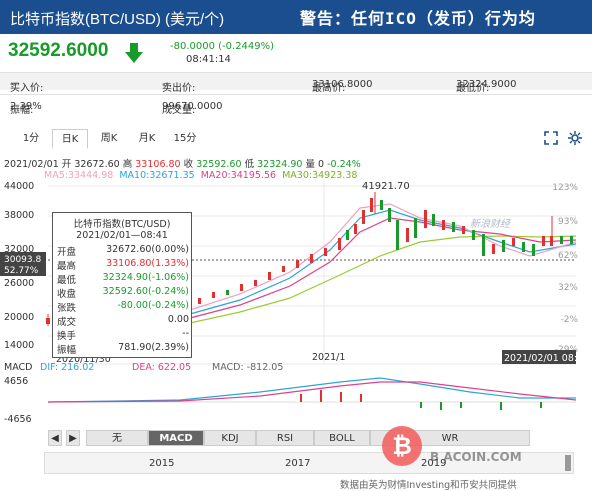 This screenshot has height=491, width=592. What do you see at coordinates (342, 438) in the screenshot?
I see `indicator-boll: BOLL` at bounding box center [342, 438].